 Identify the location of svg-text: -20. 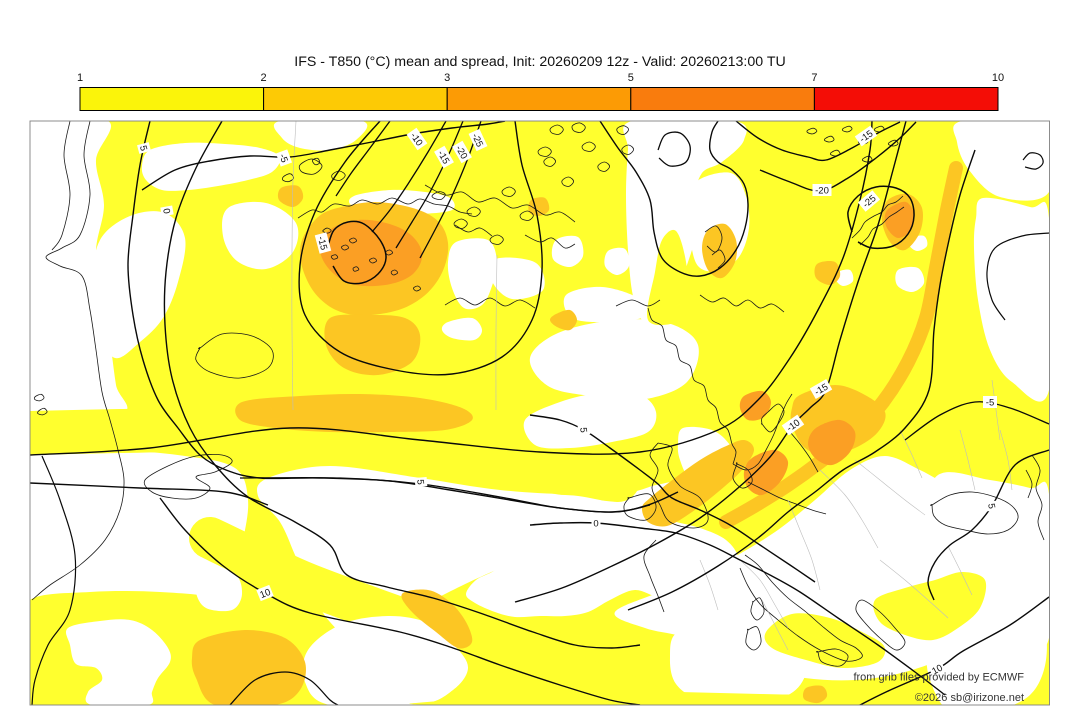
(822, 191).